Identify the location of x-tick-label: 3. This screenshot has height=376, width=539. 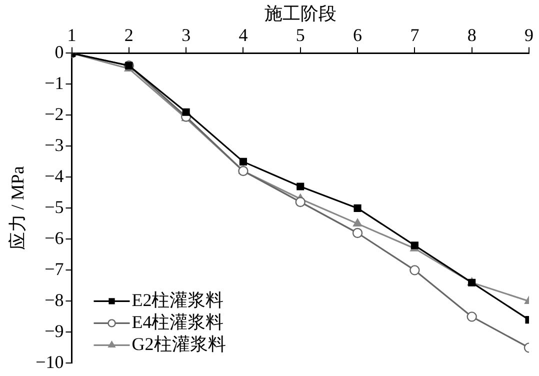
(186, 35).